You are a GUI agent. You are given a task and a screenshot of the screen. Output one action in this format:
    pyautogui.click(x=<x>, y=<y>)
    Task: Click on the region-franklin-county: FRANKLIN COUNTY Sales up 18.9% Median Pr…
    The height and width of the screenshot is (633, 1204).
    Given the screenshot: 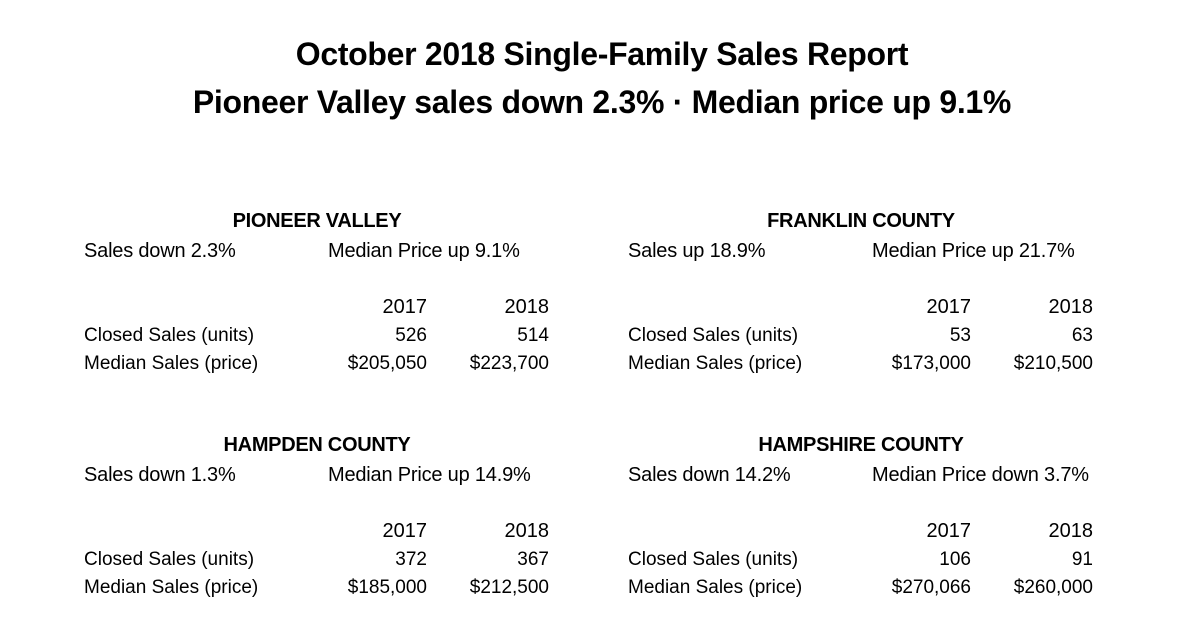 What is the action you would take?
    pyautogui.click(x=863, y=298)
    